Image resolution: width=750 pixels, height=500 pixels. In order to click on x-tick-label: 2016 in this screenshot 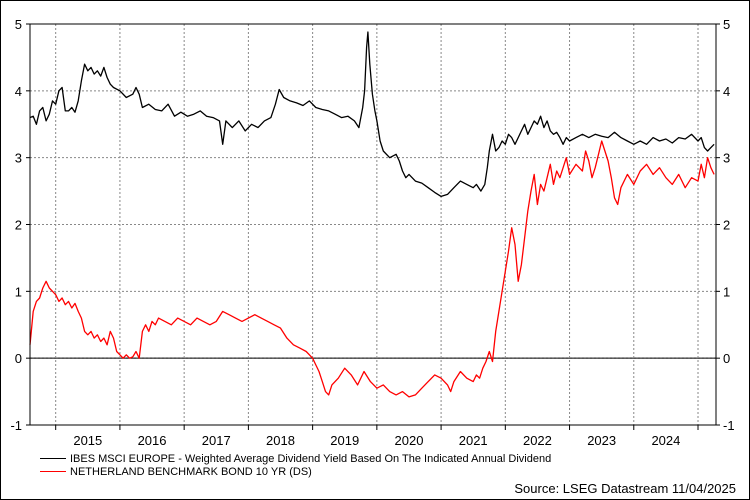, I will do `click(152, 440)`.